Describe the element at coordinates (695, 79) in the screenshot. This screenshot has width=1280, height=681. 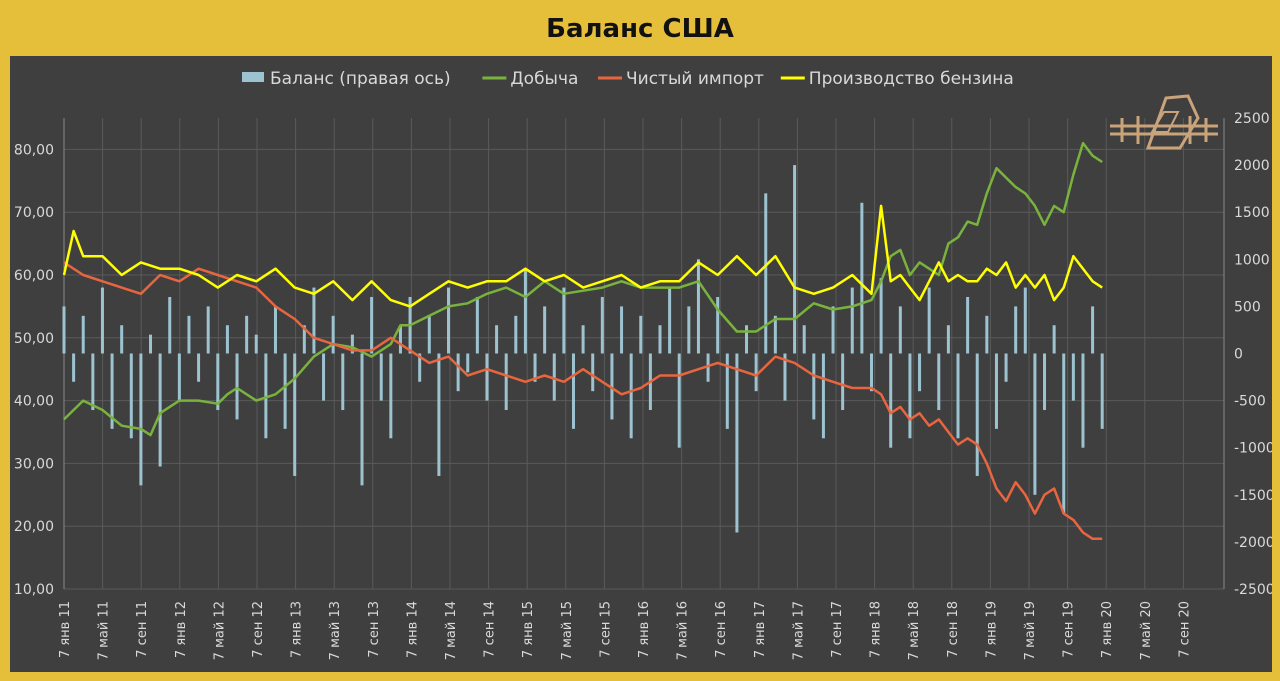
I see `legend-label: Чистый импорт` at that location.